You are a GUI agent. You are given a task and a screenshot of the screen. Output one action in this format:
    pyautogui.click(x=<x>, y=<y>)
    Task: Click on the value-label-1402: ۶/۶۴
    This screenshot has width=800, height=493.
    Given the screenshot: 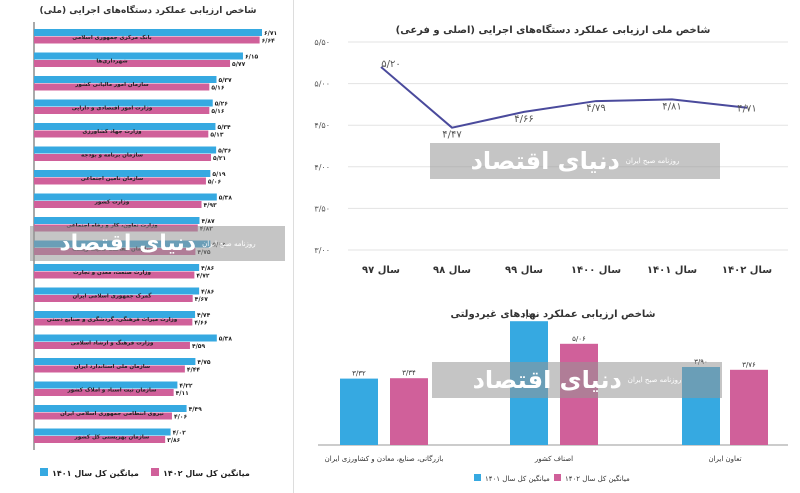 What is the action you would take?
    pyautogui.click(x=269, y=41)
    